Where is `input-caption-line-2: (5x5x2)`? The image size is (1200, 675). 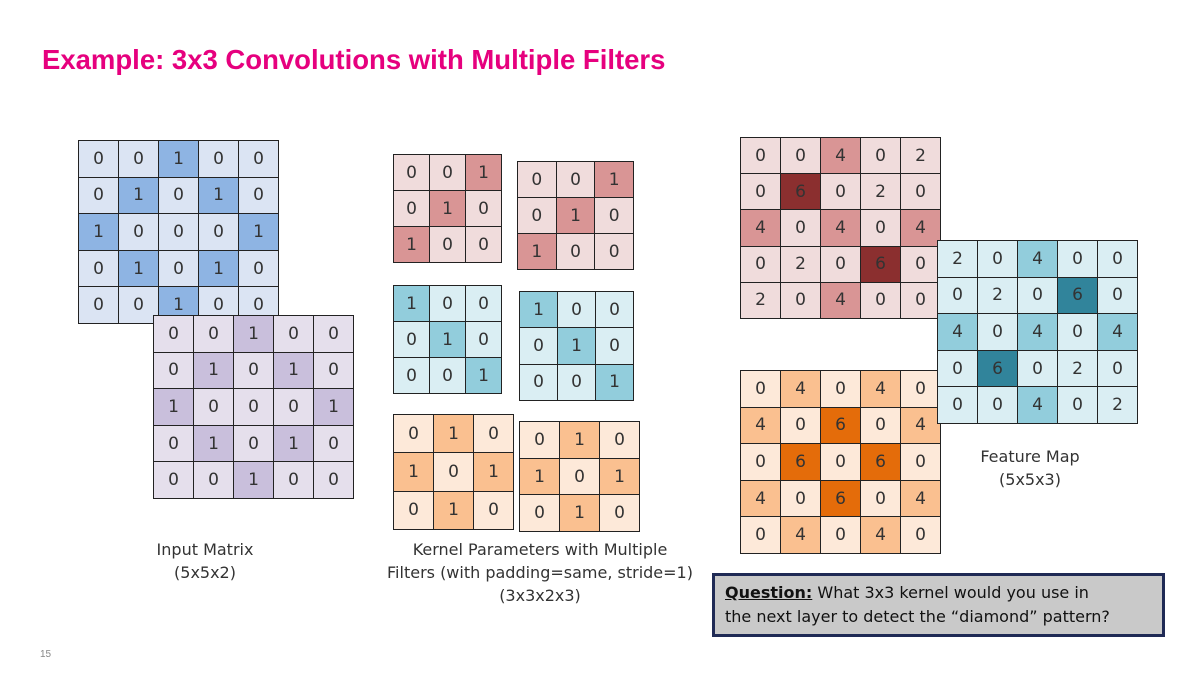
input-caption-line-2: (5x5x2) is located at coordinates (205, 573).